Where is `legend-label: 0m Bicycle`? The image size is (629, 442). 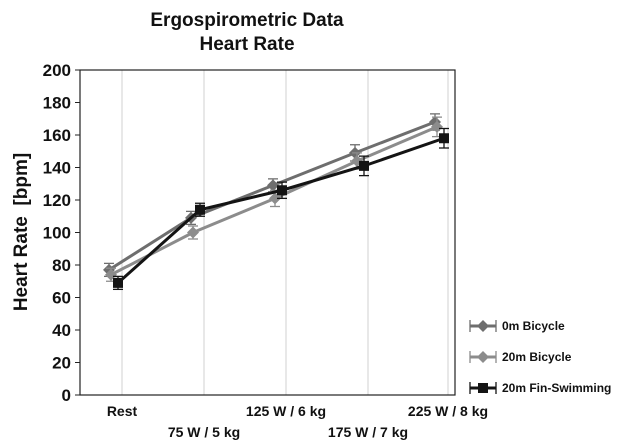 legend-label: 0m Bicycle is located at coordinates (533, 326).